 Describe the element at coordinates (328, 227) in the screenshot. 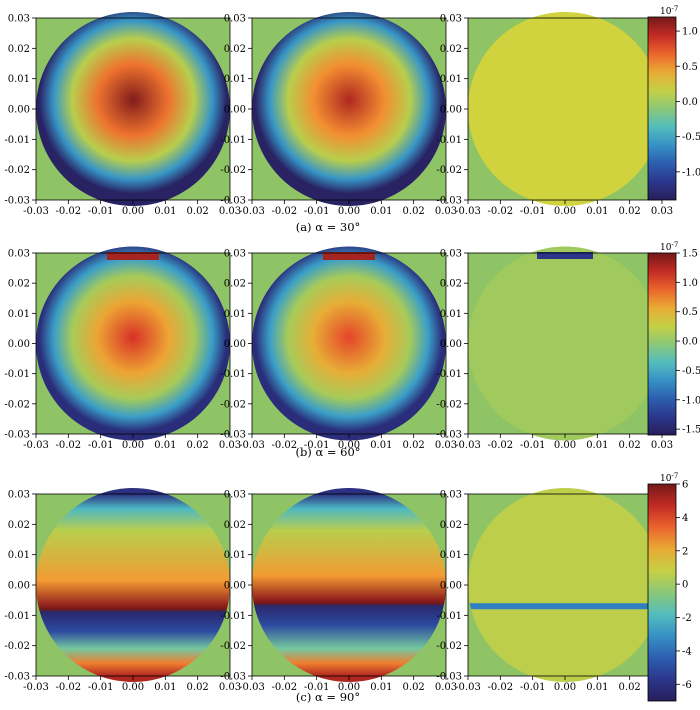

I see `caption-row-a: (a) α = 30°` at that location.